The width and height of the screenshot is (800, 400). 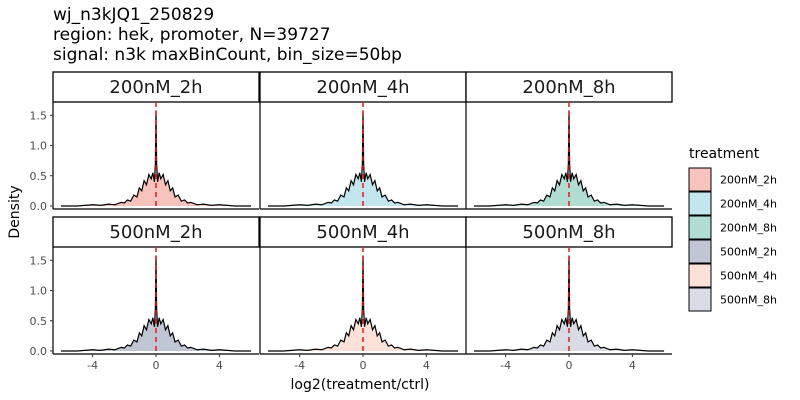 I want to click on legend-label: 500nM_8h, so click(x=748, y=300).